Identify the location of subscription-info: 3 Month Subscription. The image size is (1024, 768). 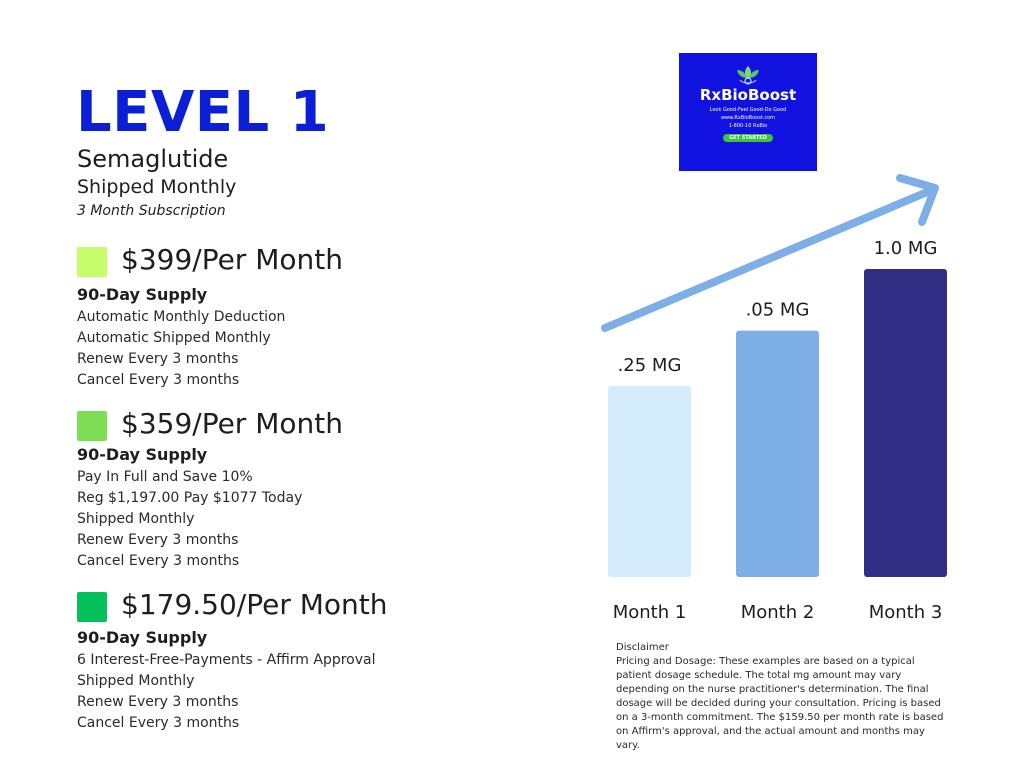
(151, 211).